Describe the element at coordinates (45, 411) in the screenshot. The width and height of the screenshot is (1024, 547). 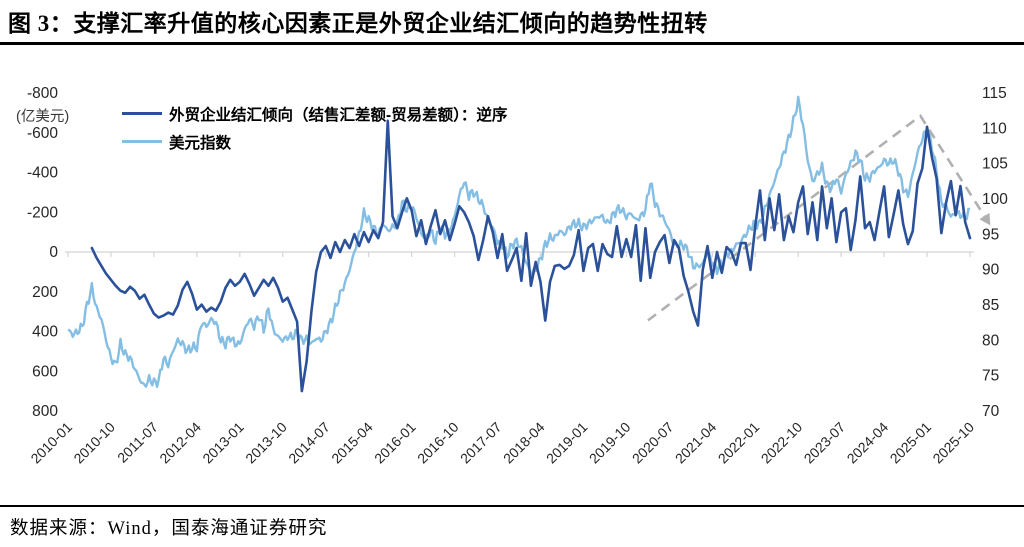
I see `left-axis-label: 800` at that location.